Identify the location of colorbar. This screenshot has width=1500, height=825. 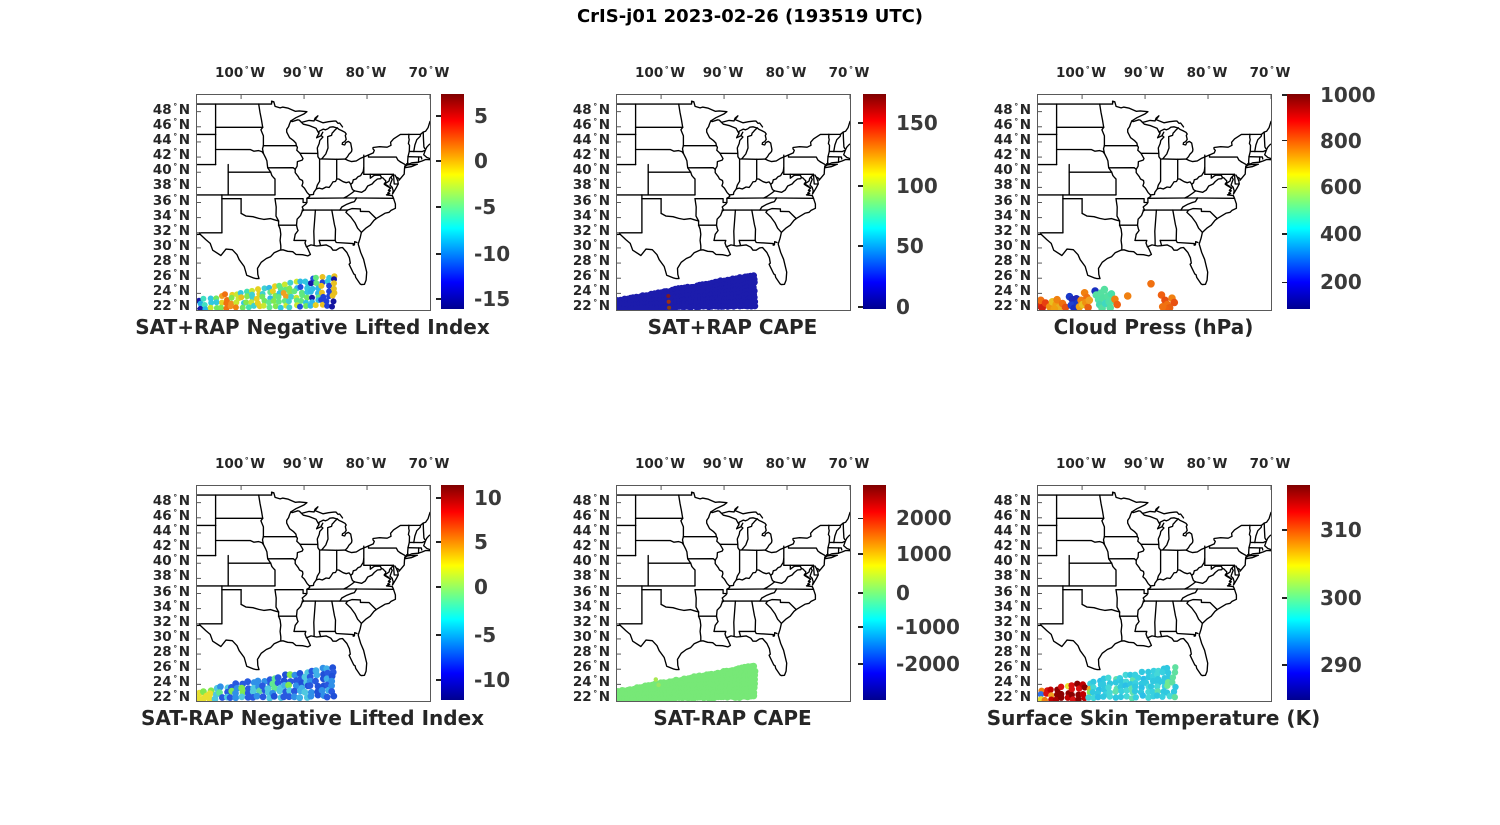
(450, 592).